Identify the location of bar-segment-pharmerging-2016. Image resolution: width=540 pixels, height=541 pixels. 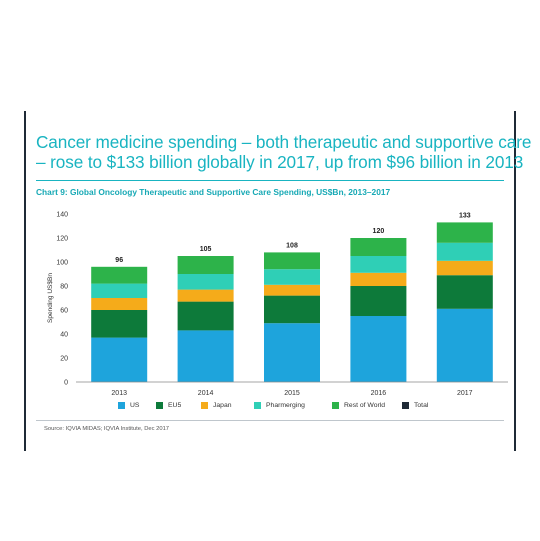
(378, 264).